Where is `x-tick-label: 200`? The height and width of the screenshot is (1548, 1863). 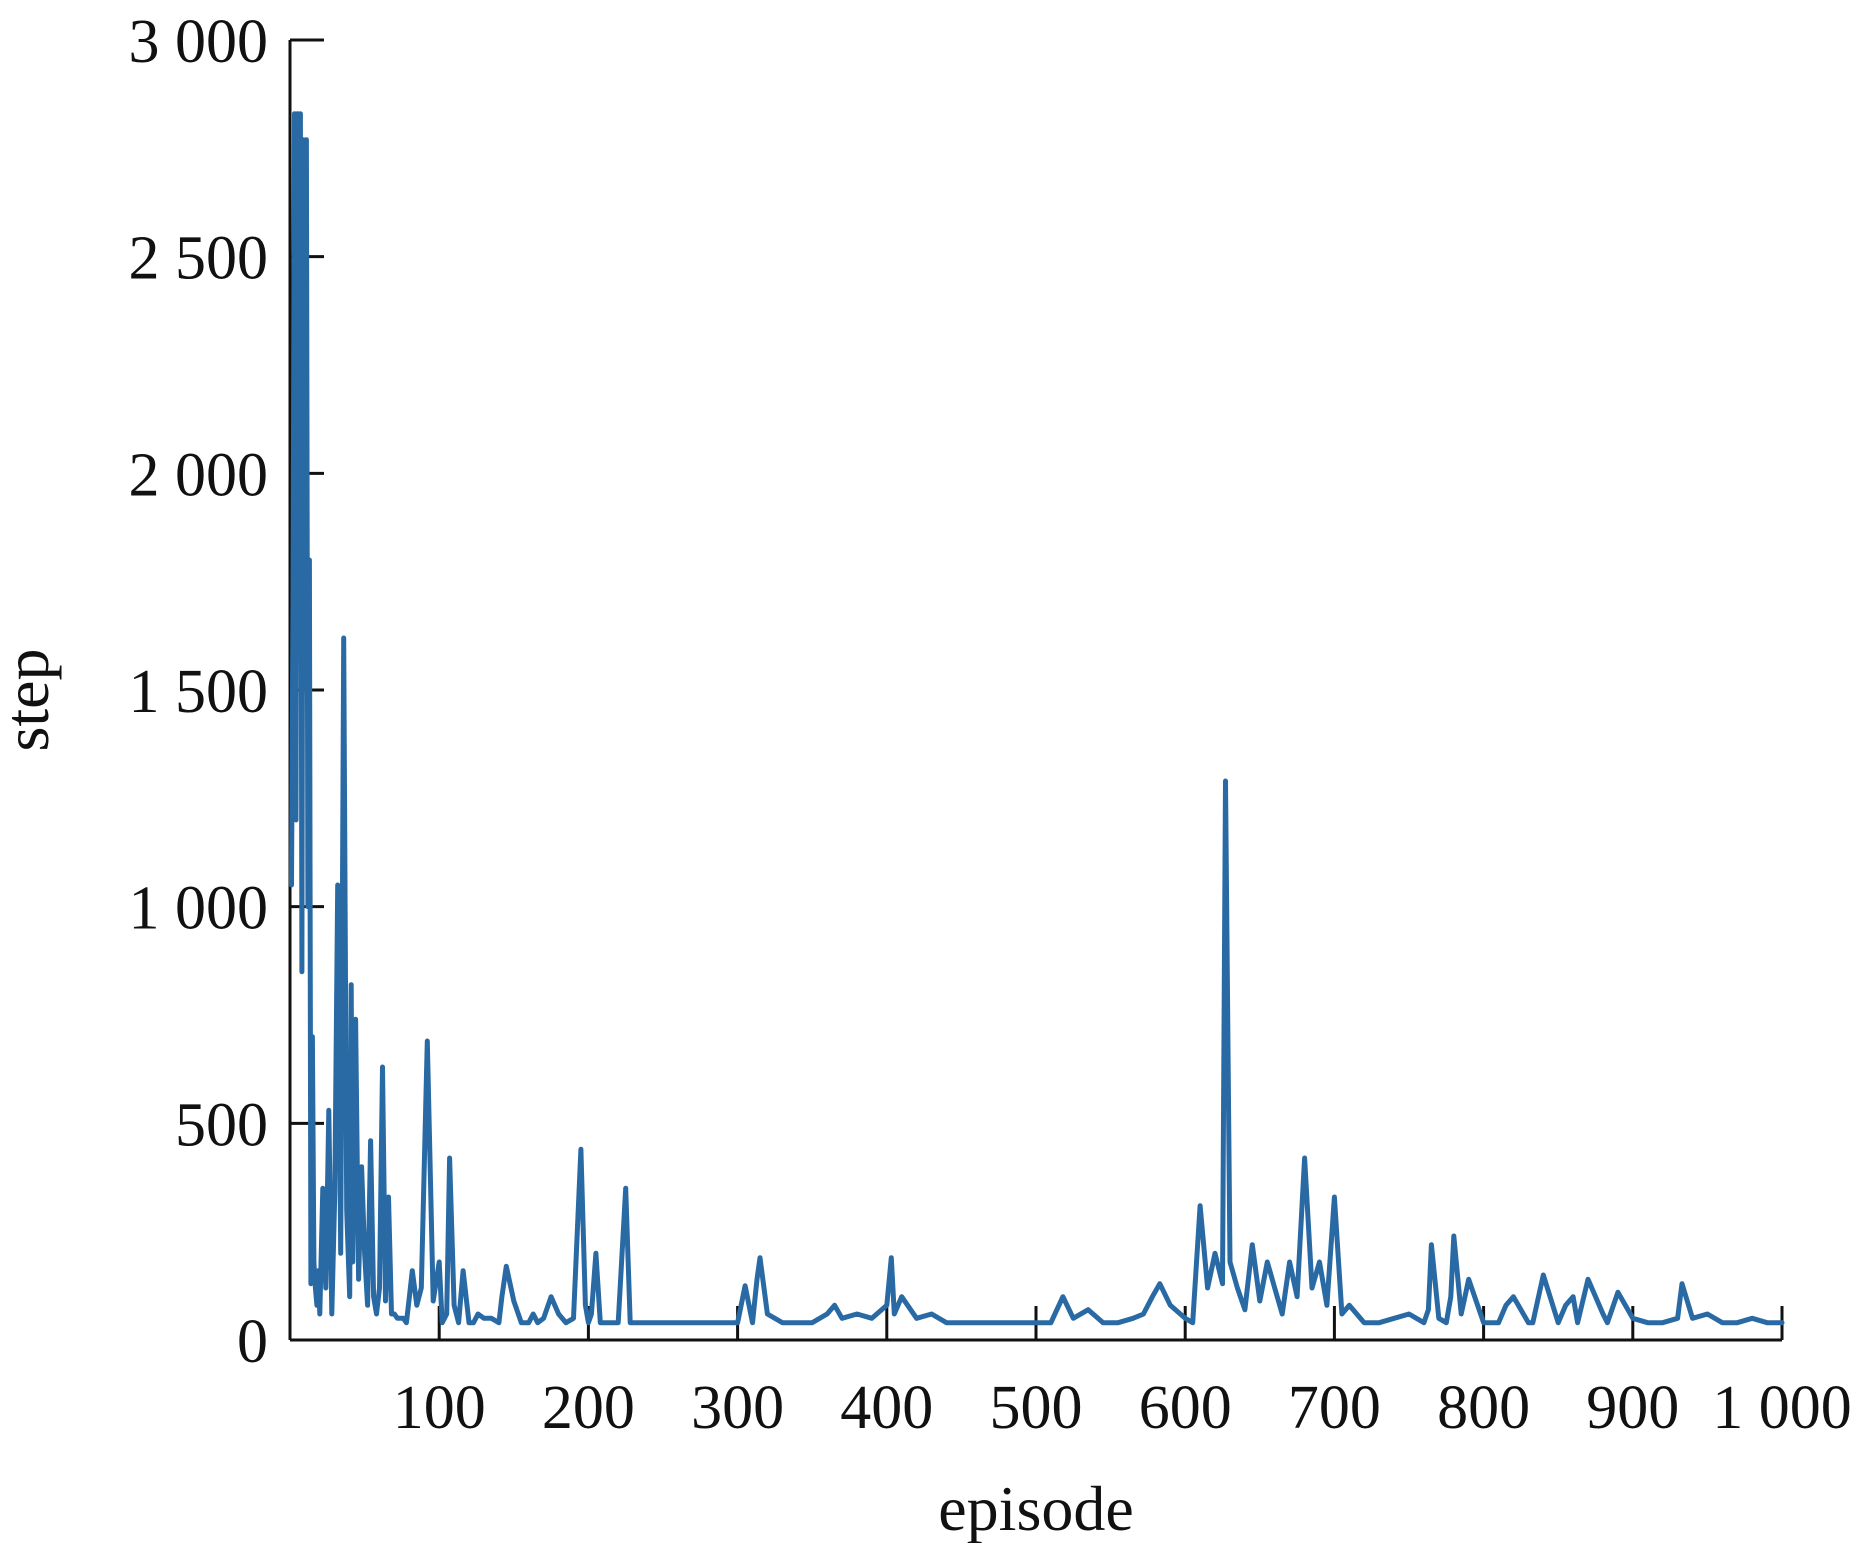
x-tick-label: 200 is located at coordinates (588, 1408).